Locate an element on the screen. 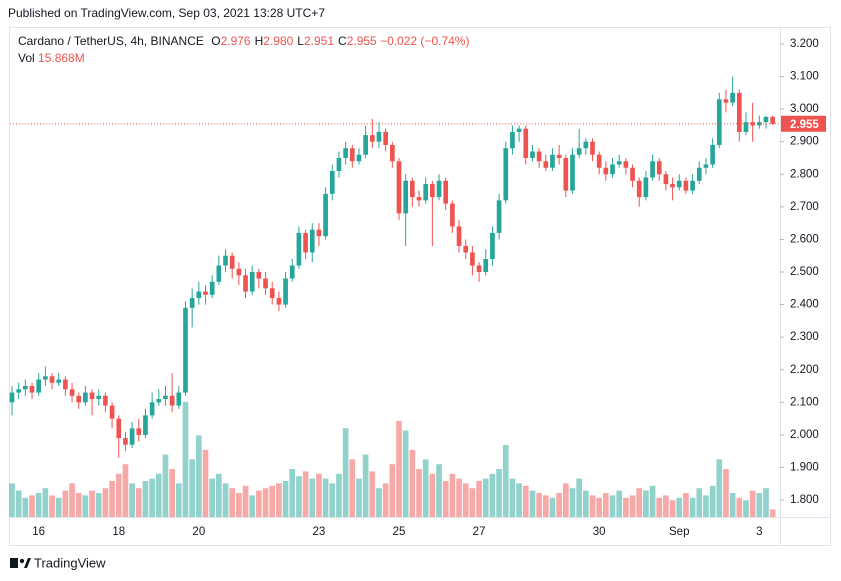 The width and height of the screenshot is (841, 581). vol-key: Vol is located at coordinates (26, 58).